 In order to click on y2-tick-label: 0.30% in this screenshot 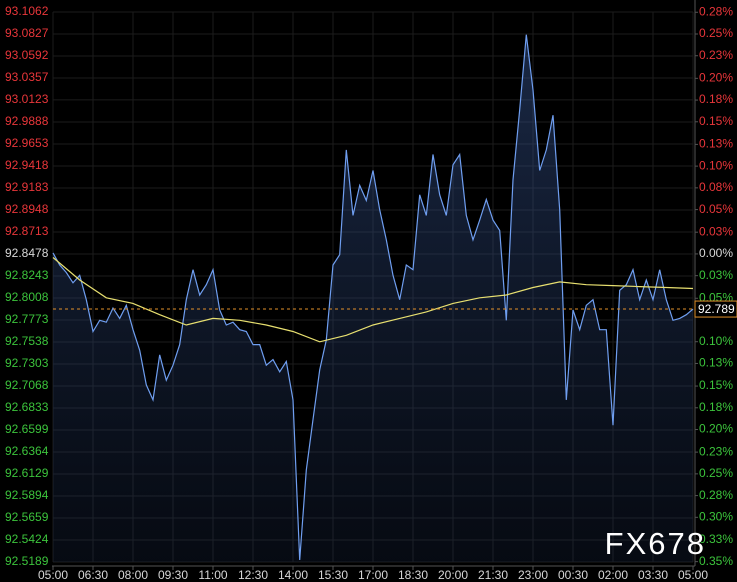, I will do `click(716, 516)`.